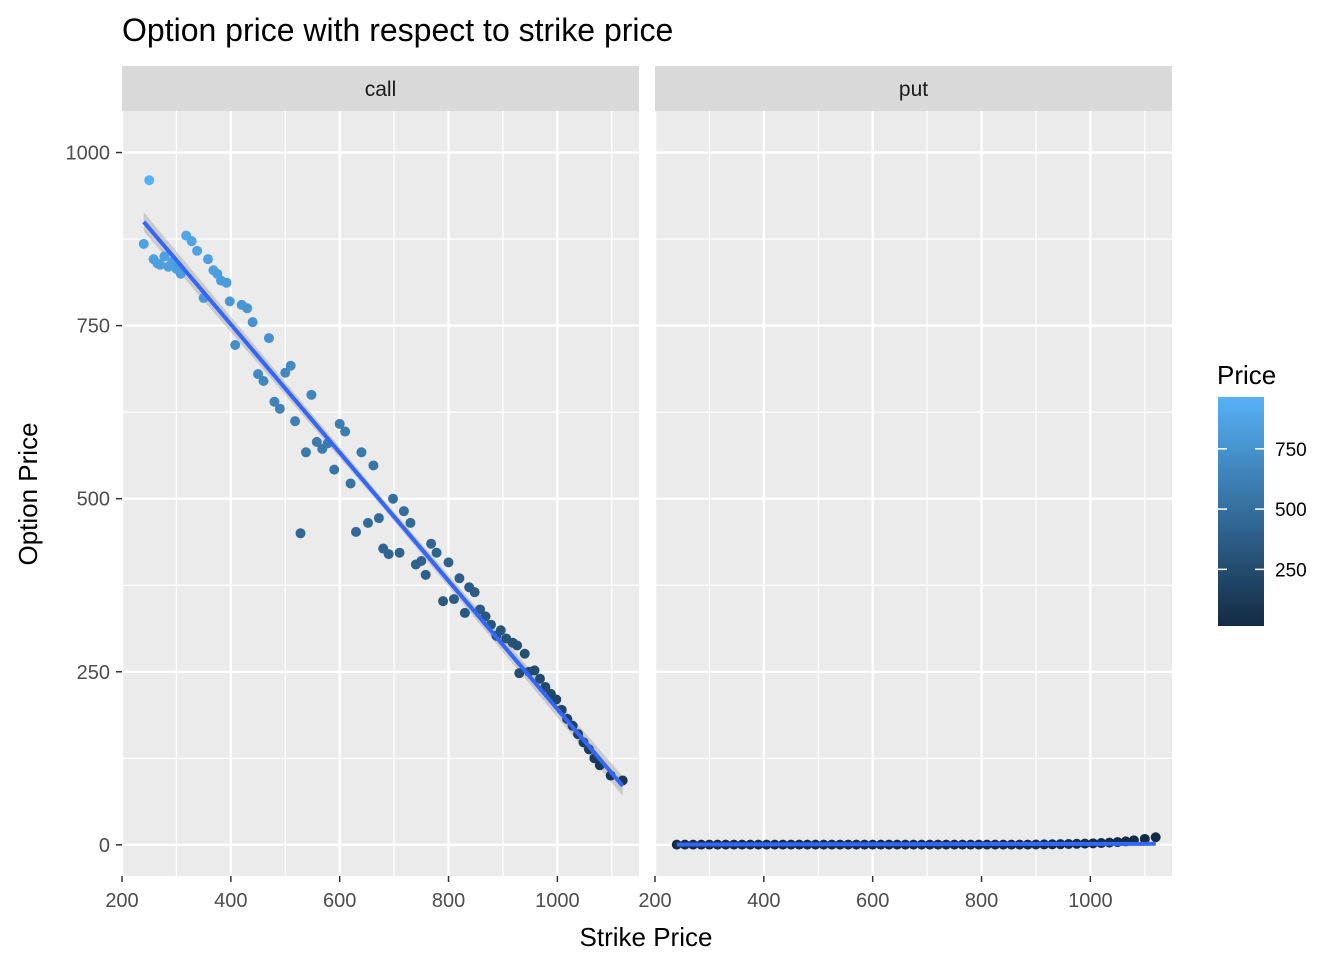 The width and height of the screenshot is (1344, 960). I want to click on facet-label: call, so click(381, 89).